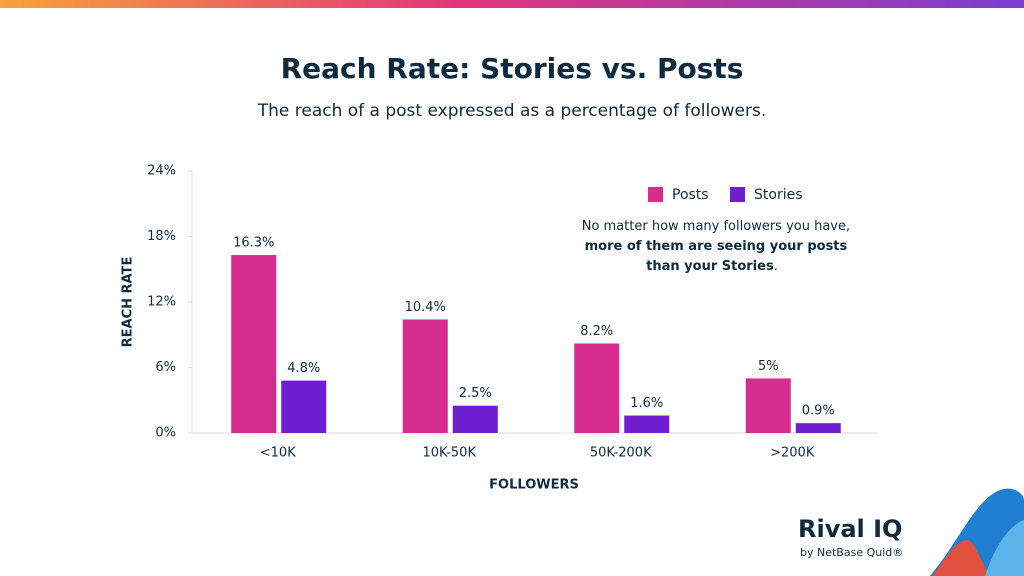 The width and height of the screenshot is (1024, 576). Describe the element at coordinates (128, 302) in the screenshot. I see `y-axis-label: REACH RATE` at that location.